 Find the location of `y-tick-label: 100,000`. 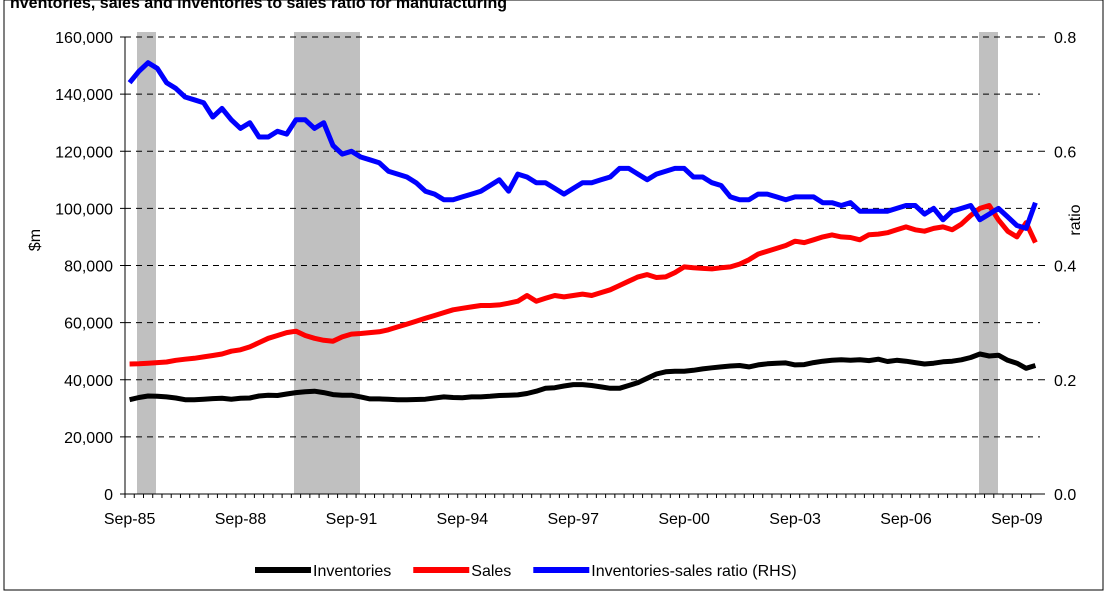

y-tick-label: 100,000 is located at coordinates (84, 209).